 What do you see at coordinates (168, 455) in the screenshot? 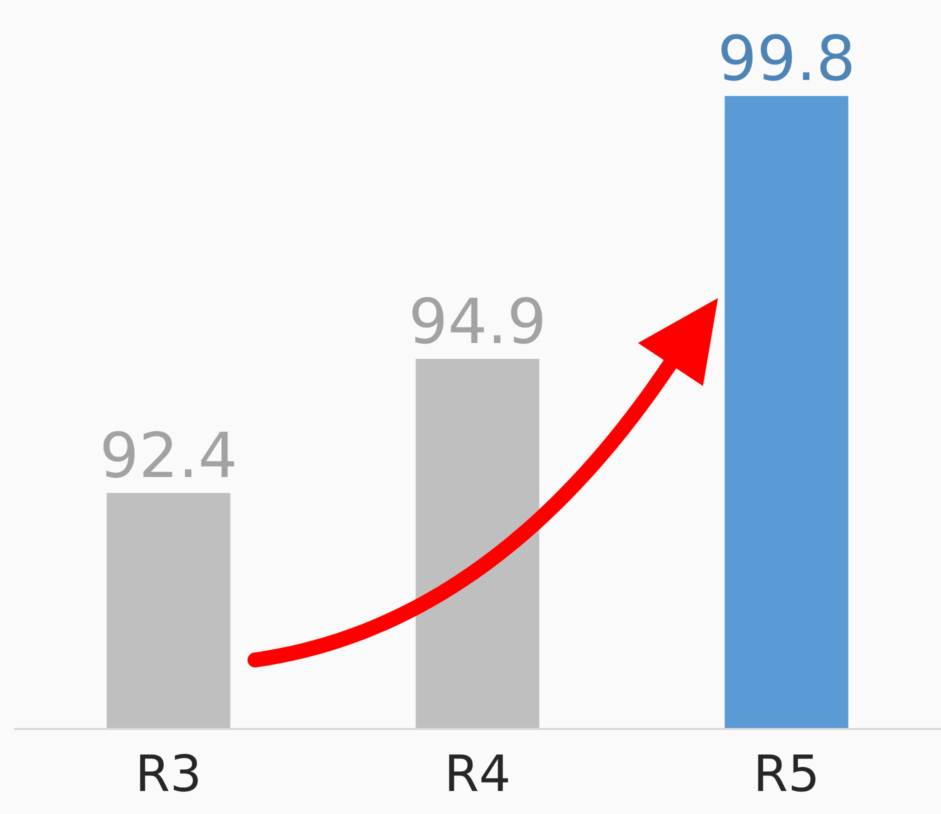
I see `data-label: 92.4` at bounding box center [168, 455].